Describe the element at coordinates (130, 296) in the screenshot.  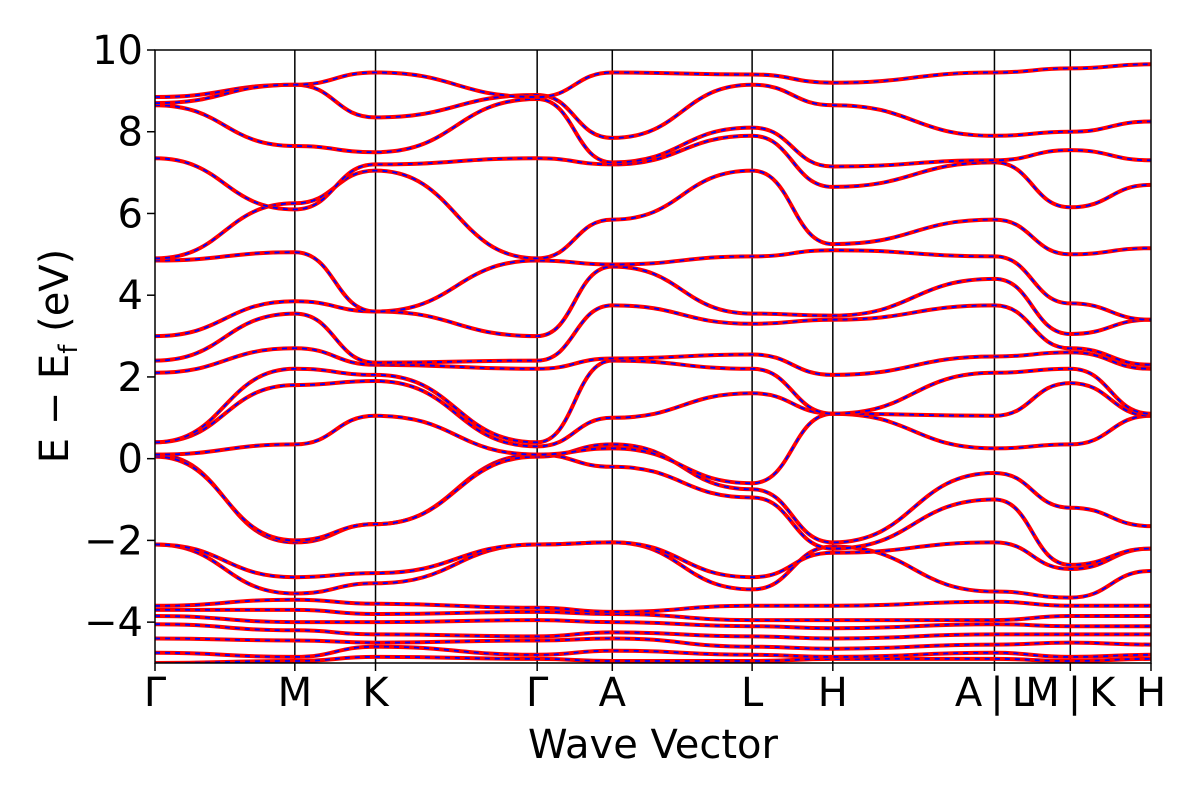
I see `y-tick-label: 4` at that location.